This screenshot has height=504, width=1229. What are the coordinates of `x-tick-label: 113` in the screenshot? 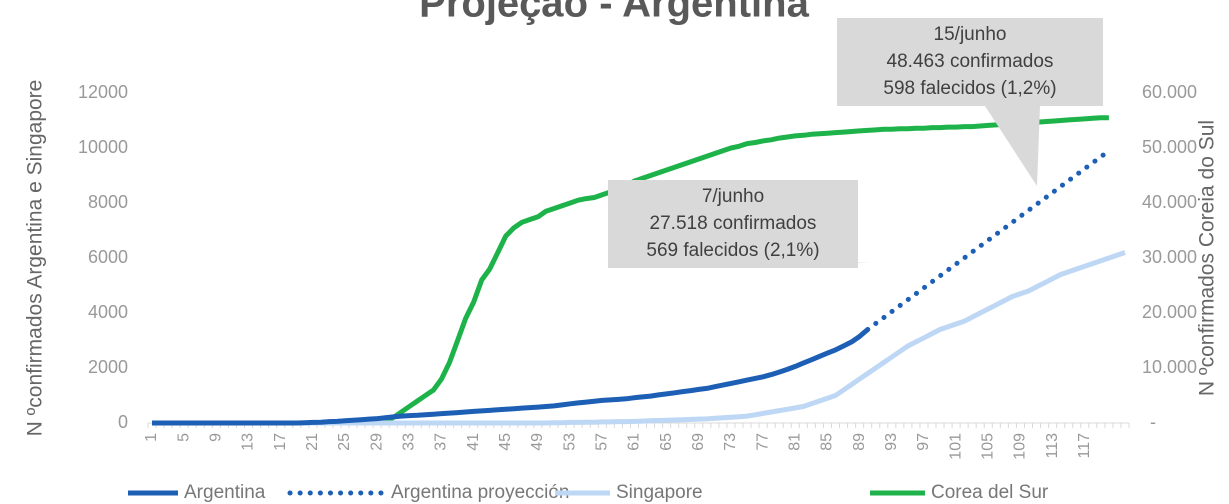 It's located at (1052, 446).